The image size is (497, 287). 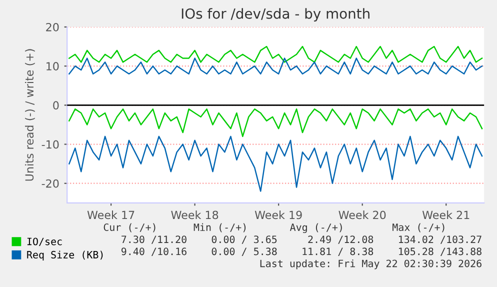 I want to click on y-tick-label: 0, so click(x=56, y=105).